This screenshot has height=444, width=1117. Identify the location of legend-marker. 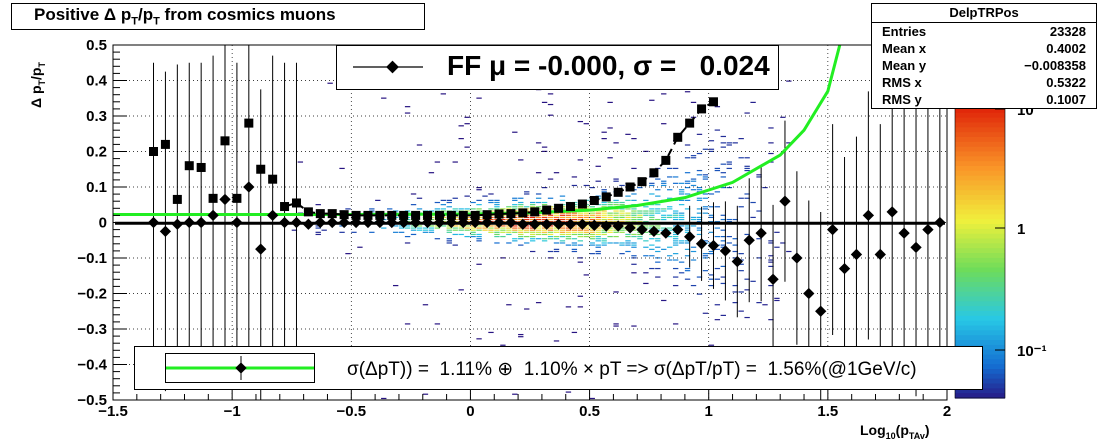
(241, 368).